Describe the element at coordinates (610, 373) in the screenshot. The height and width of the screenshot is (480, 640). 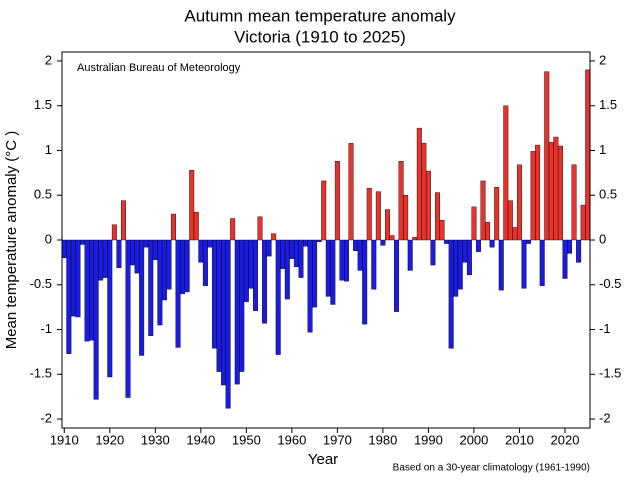
I see `y-tick-label-right: -1.5` at that location.